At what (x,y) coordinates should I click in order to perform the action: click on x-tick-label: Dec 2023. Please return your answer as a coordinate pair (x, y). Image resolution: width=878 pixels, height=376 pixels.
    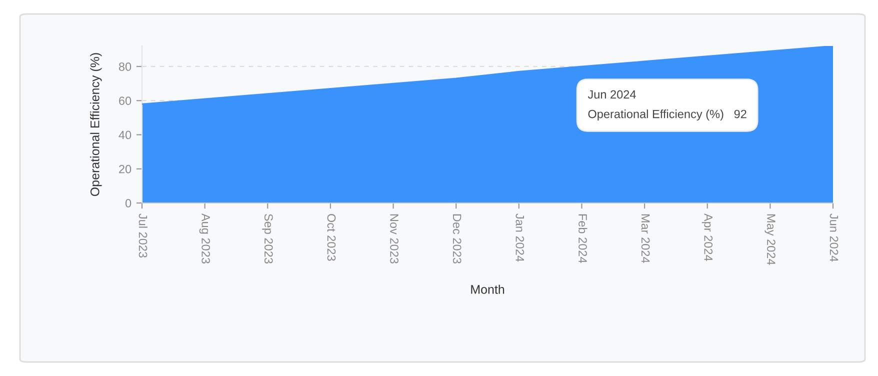
    Looking at the image, I should click on (457, 239).